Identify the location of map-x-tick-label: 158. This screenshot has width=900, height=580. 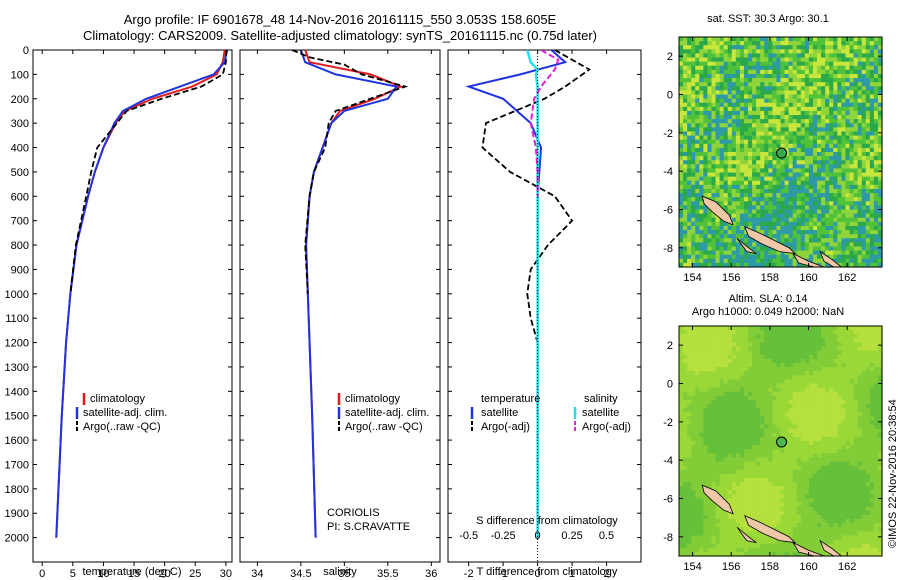
(770, 278).